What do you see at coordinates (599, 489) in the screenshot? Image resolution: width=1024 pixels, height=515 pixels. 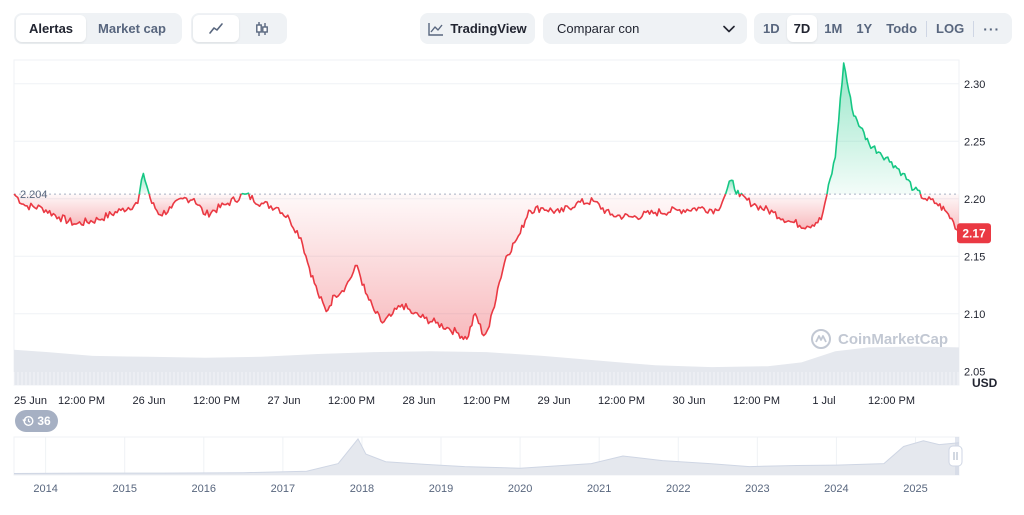 I see `navigator-tick-label: 2021` at bounding box center [599, 489].